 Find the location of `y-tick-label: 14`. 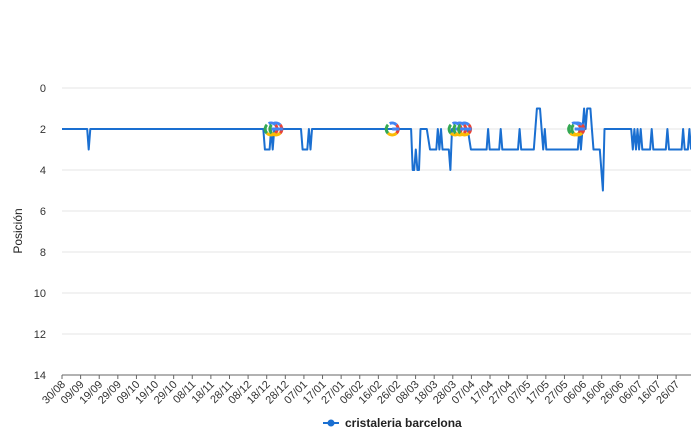

y-tick-label: 14 is located at coordinates (40, 376).